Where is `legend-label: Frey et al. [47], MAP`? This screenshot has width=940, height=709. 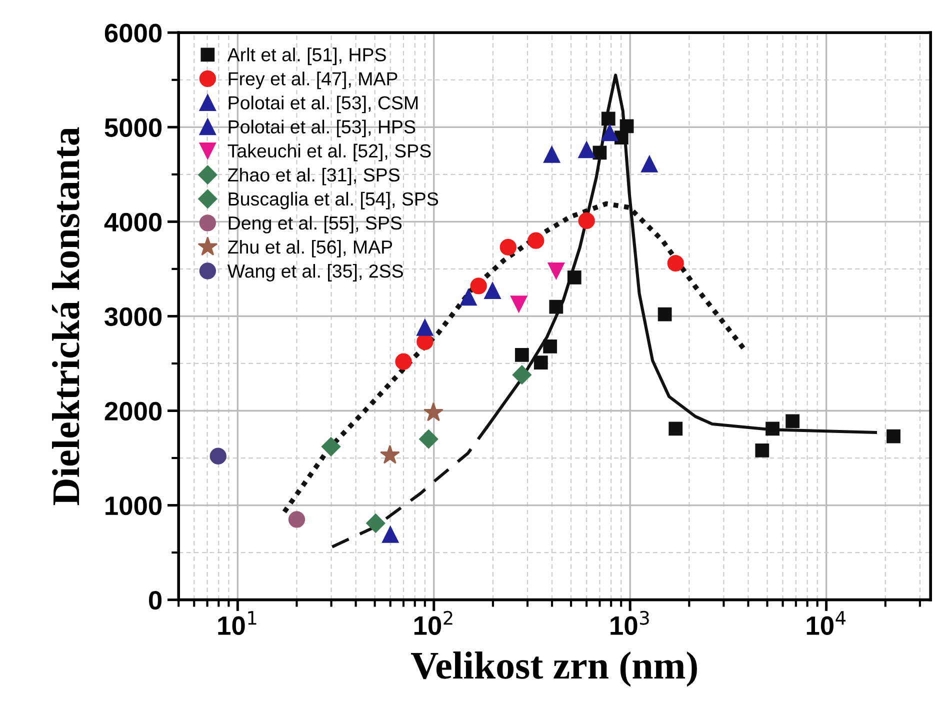 legend-label: Frey et al. [47], MAP is located at coordinates (313, 81).